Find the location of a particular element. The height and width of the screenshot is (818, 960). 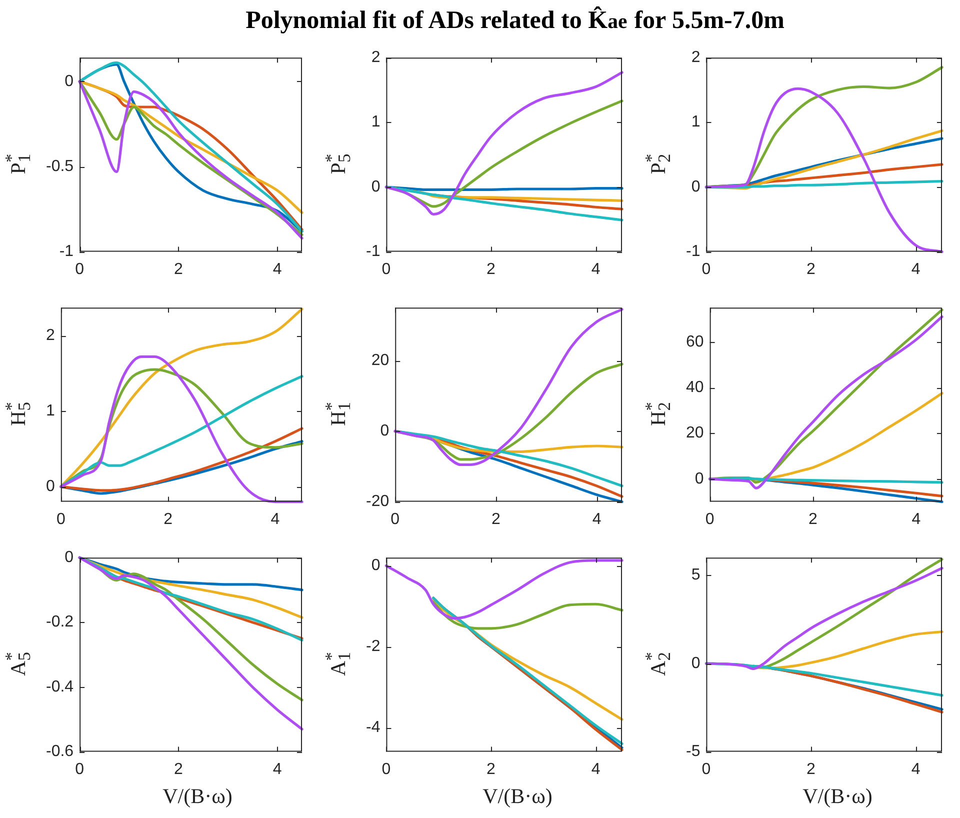

y-tick-label: -5 is located at coordinates (693, 751).